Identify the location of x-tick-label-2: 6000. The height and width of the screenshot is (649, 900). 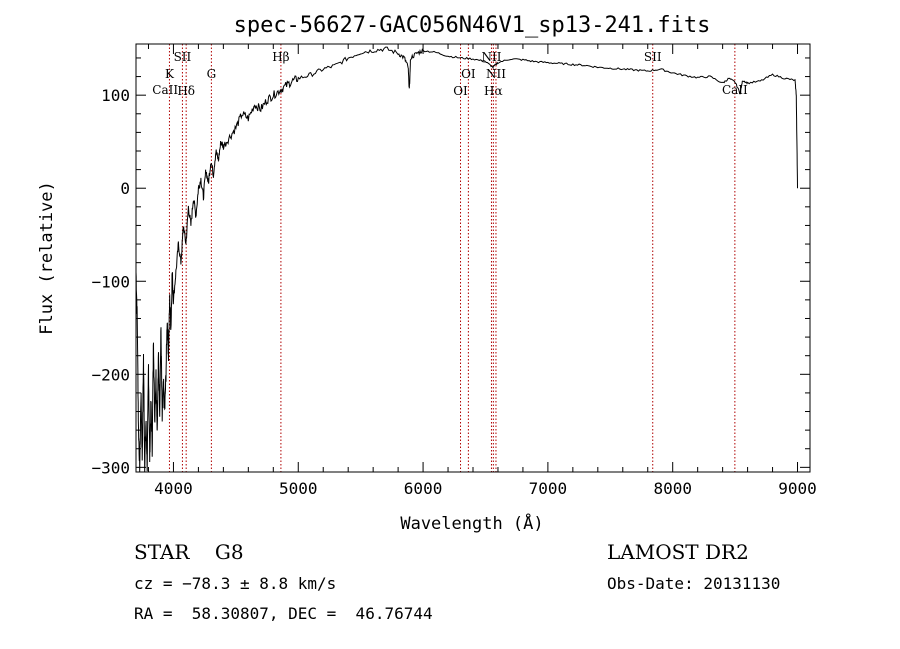
(423, 488).